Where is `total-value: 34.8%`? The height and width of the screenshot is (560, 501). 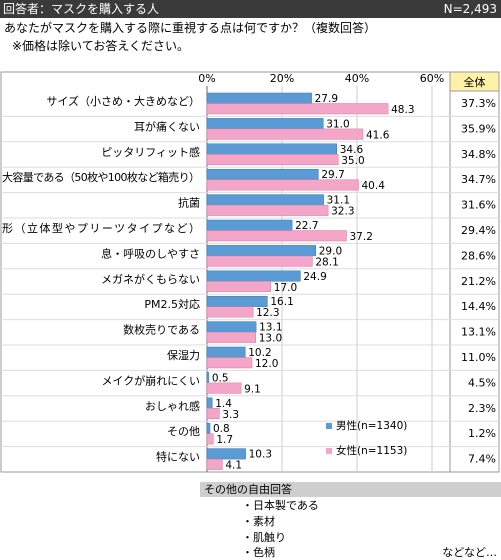 total-value: 34.8% is located at coordinates (478, 154).